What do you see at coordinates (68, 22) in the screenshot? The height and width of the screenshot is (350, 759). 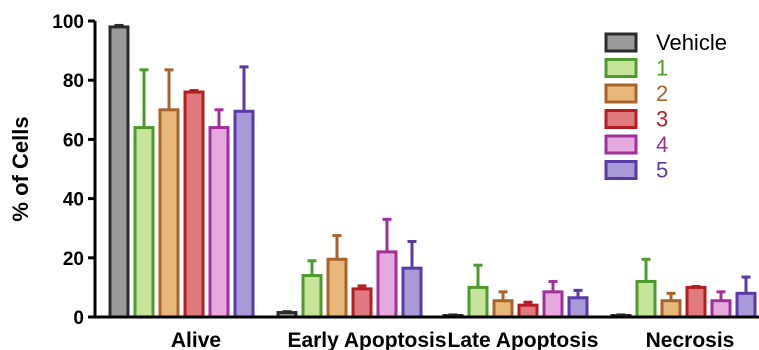 I see `y-tick-label: 100` at bounding box center [68, 22].